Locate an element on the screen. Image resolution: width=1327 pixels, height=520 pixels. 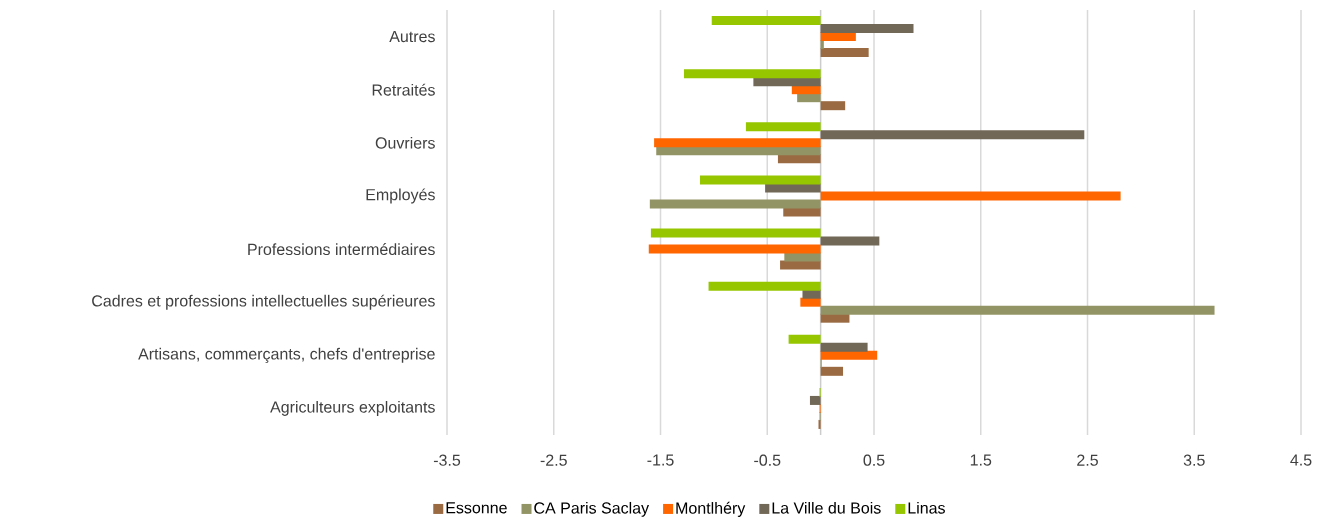
y-tick-label: Retraités is located at coordinates (403, 89).